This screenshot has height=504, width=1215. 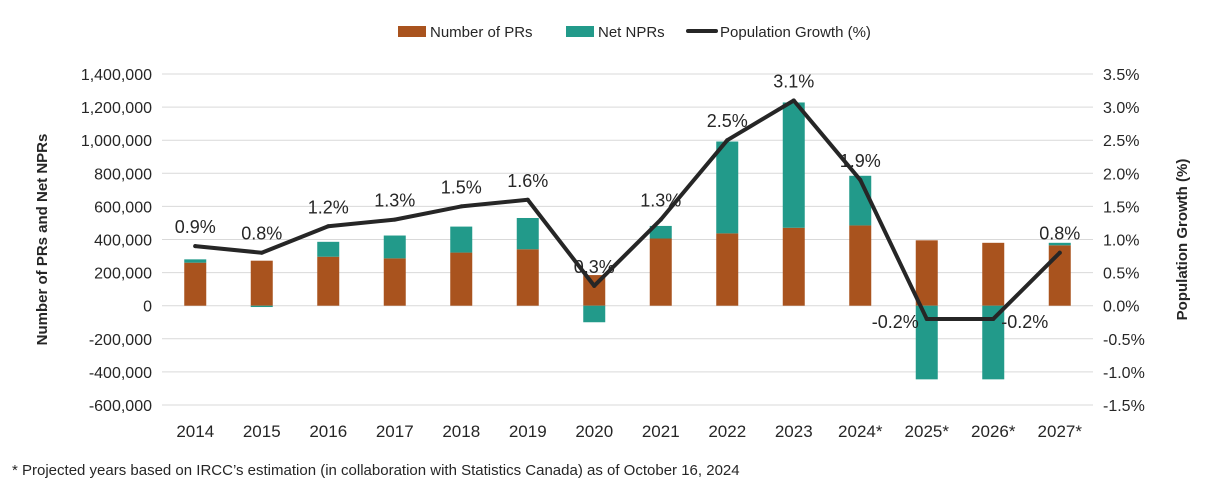 What do you see at coordinates (1124, 340) in the screenshot?
I see `y-tick-label-right: -0.5%` at bounding box center [1124, 340].